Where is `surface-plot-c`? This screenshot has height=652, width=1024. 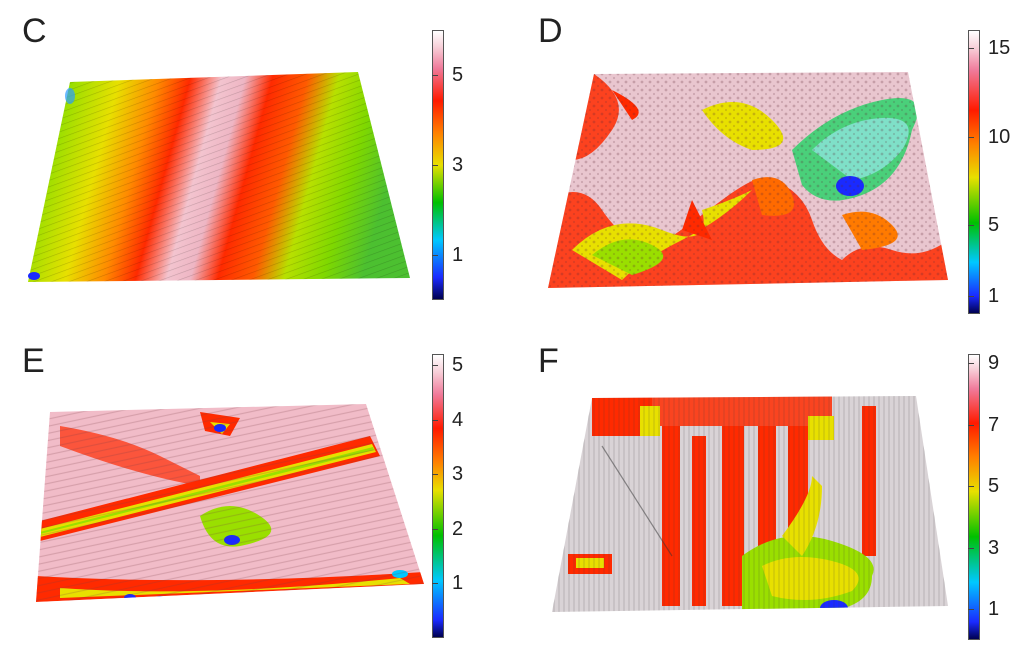
surface-plot-c is located at coordinates (219, 177).